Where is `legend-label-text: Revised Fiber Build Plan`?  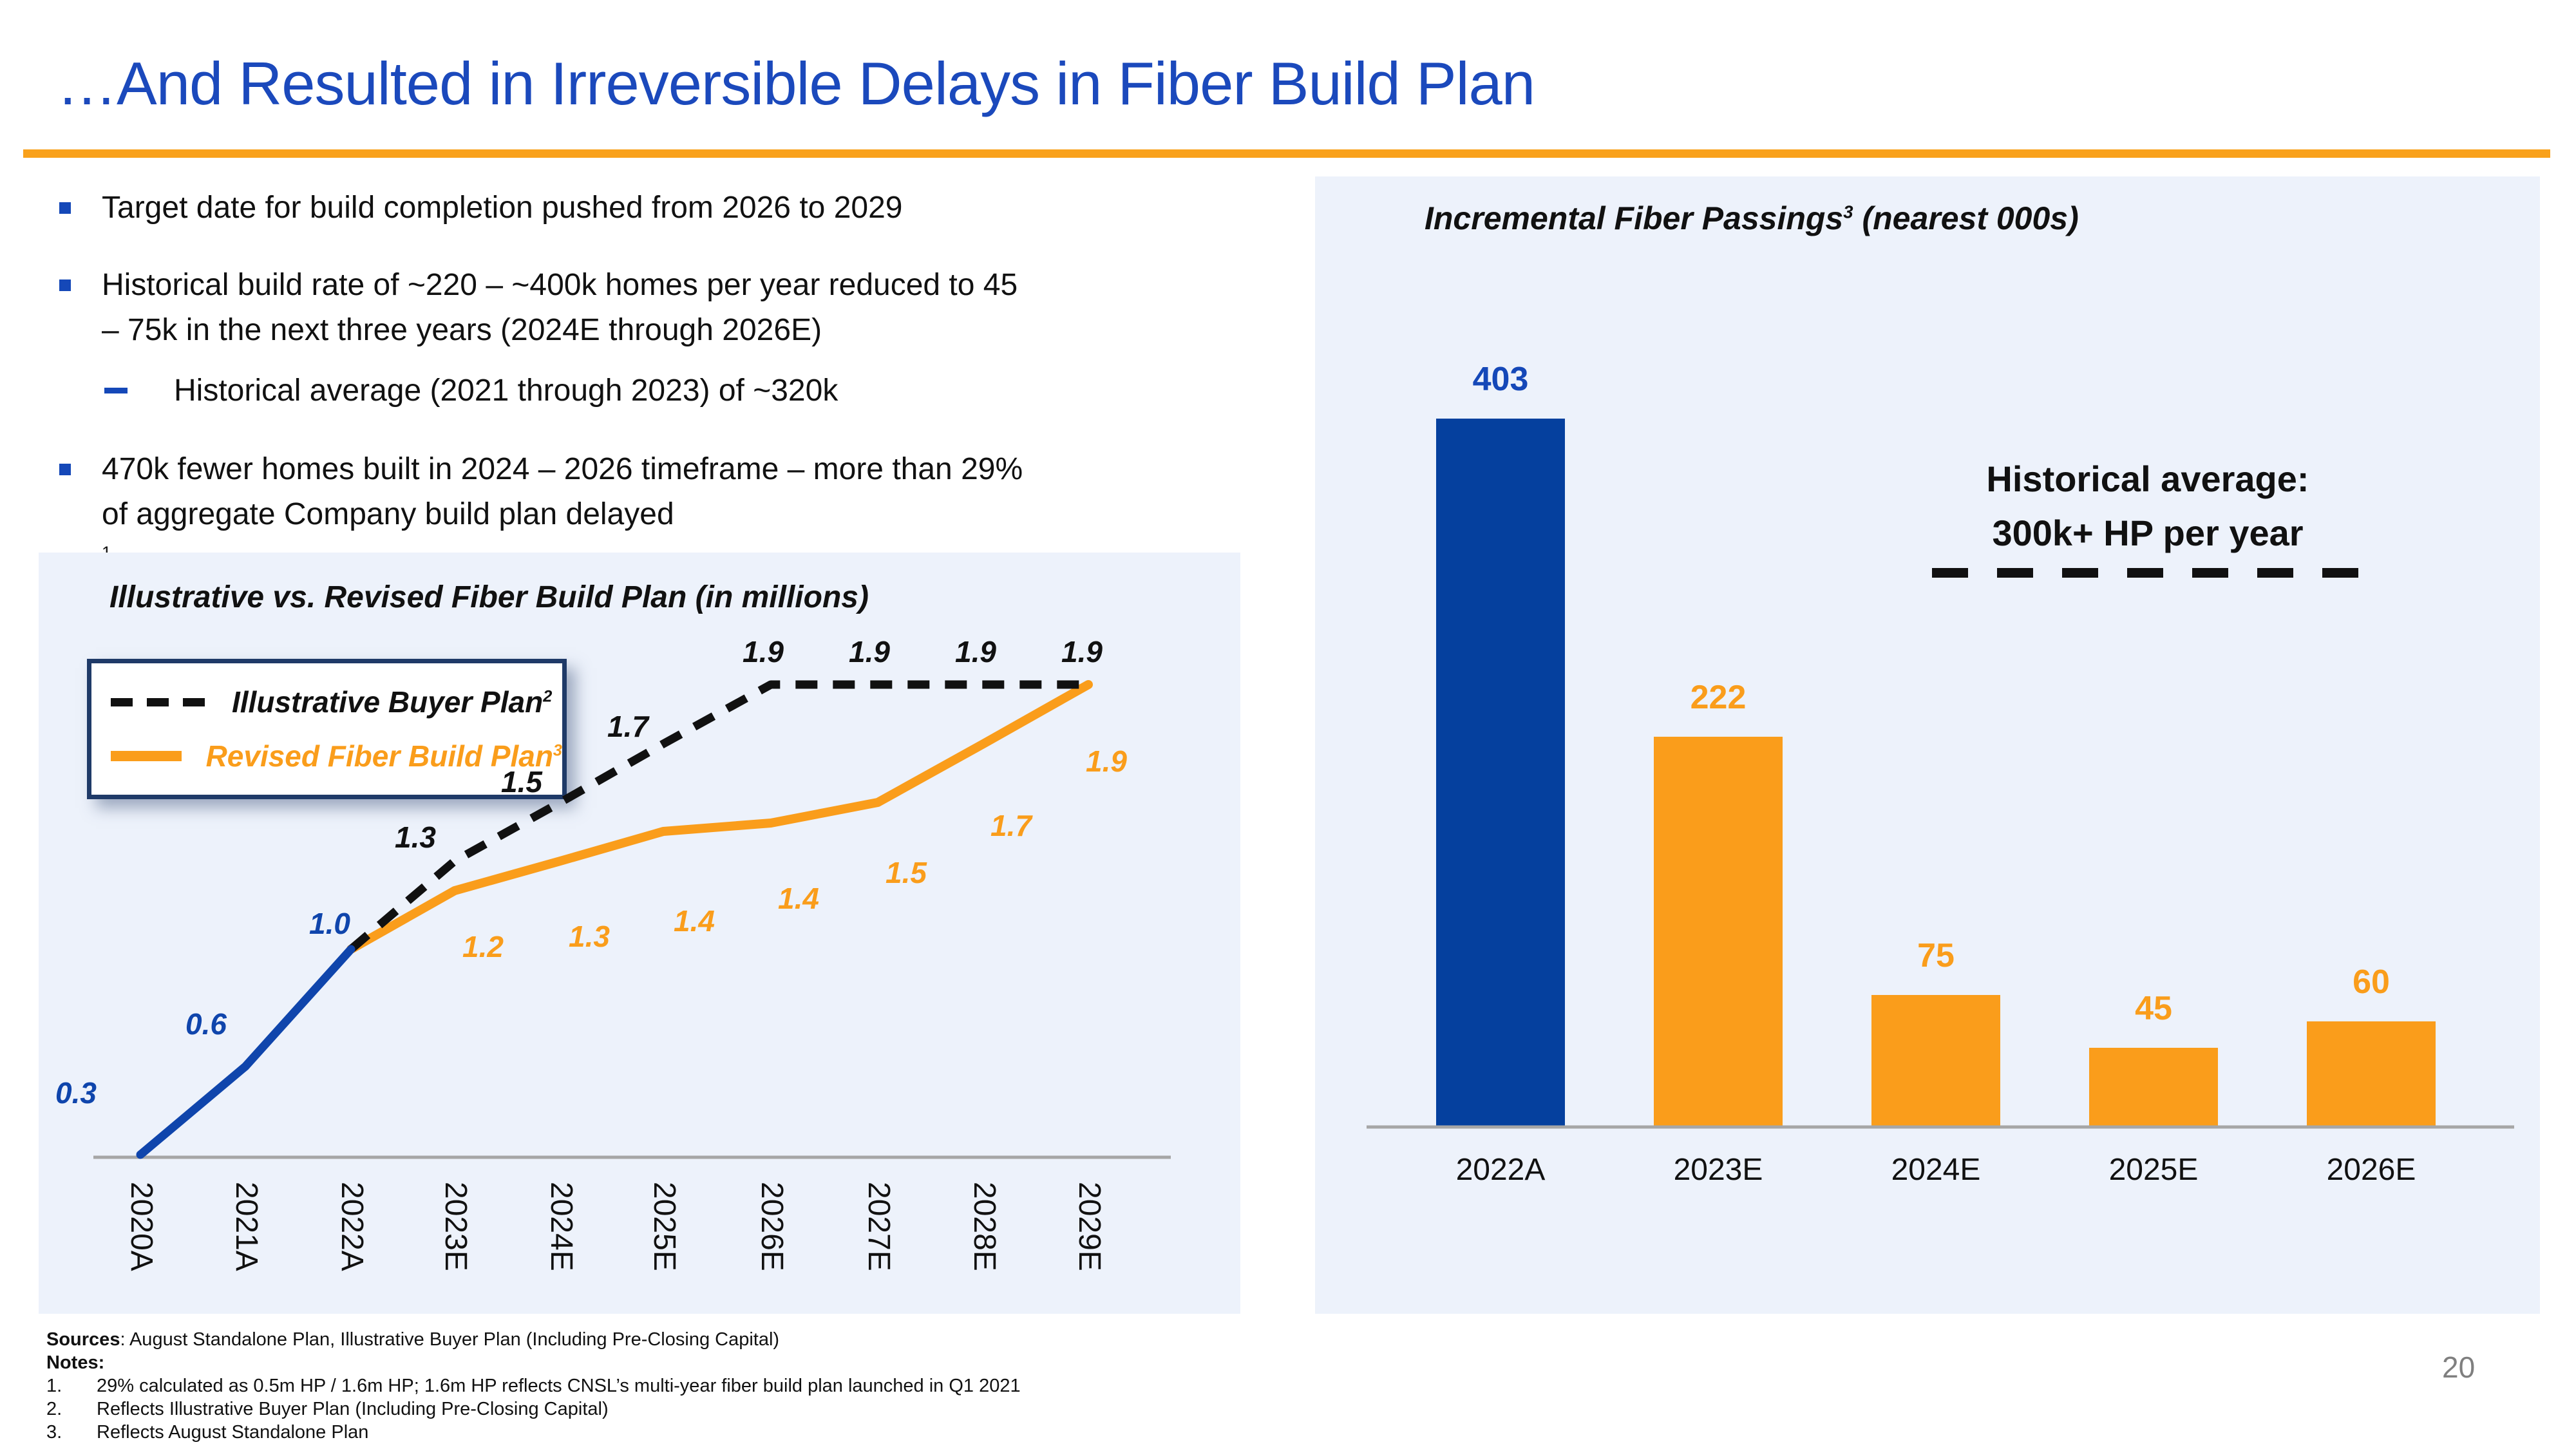 legend-label-text: Revised Fiber Build Plan is located at coordinates (379, 756).